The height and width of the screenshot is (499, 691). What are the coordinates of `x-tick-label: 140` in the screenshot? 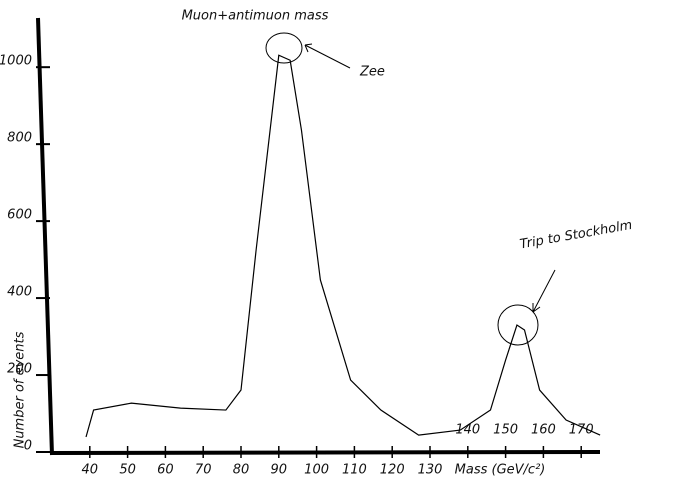 It's located at (467, 430).